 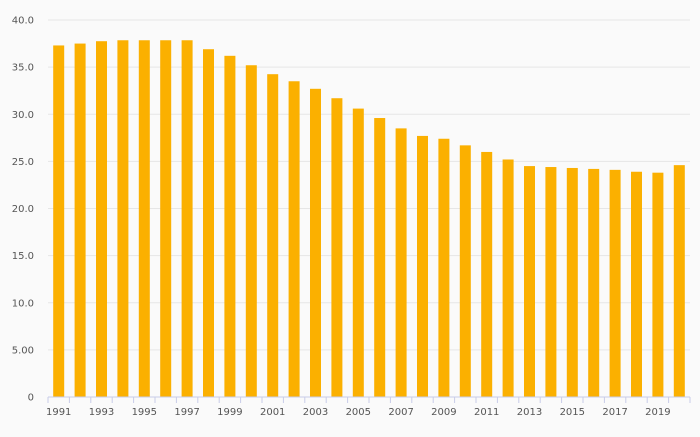 I want to click on bar-2018, so click(x=636, y=284).